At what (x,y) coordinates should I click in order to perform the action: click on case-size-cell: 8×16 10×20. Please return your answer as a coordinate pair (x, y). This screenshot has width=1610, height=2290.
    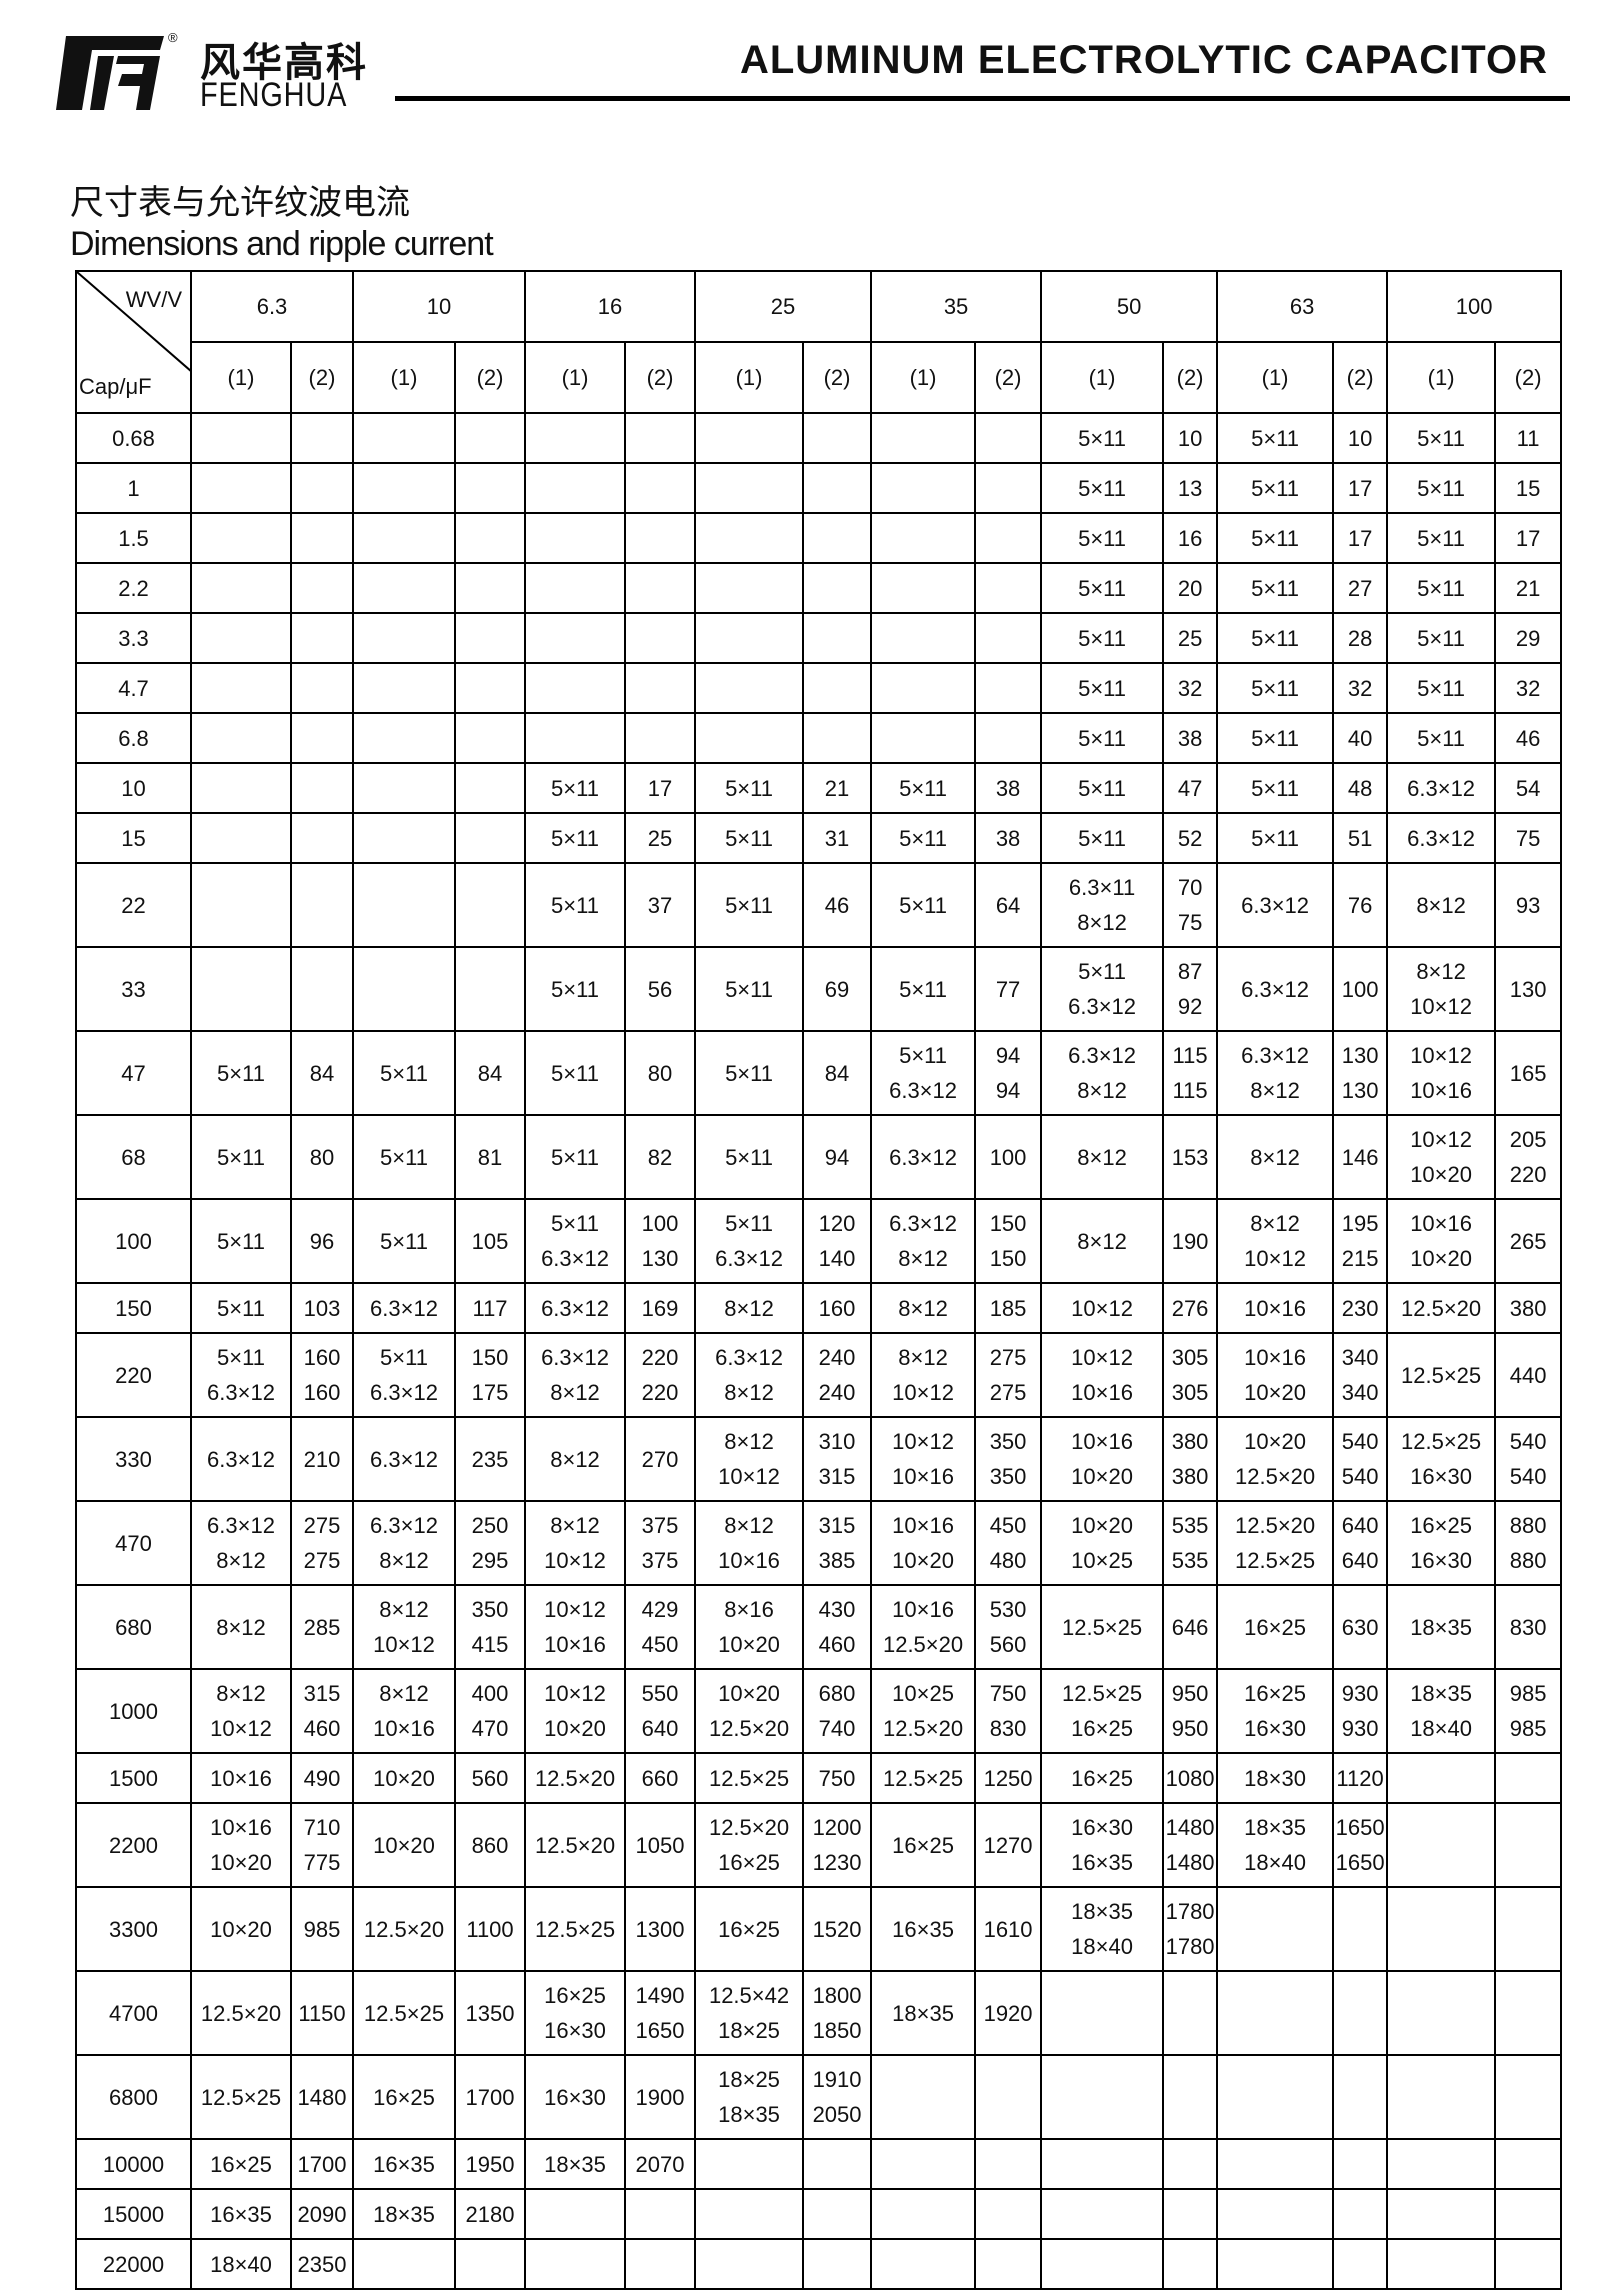
    Looking at the image, I should click on (749, 1627).